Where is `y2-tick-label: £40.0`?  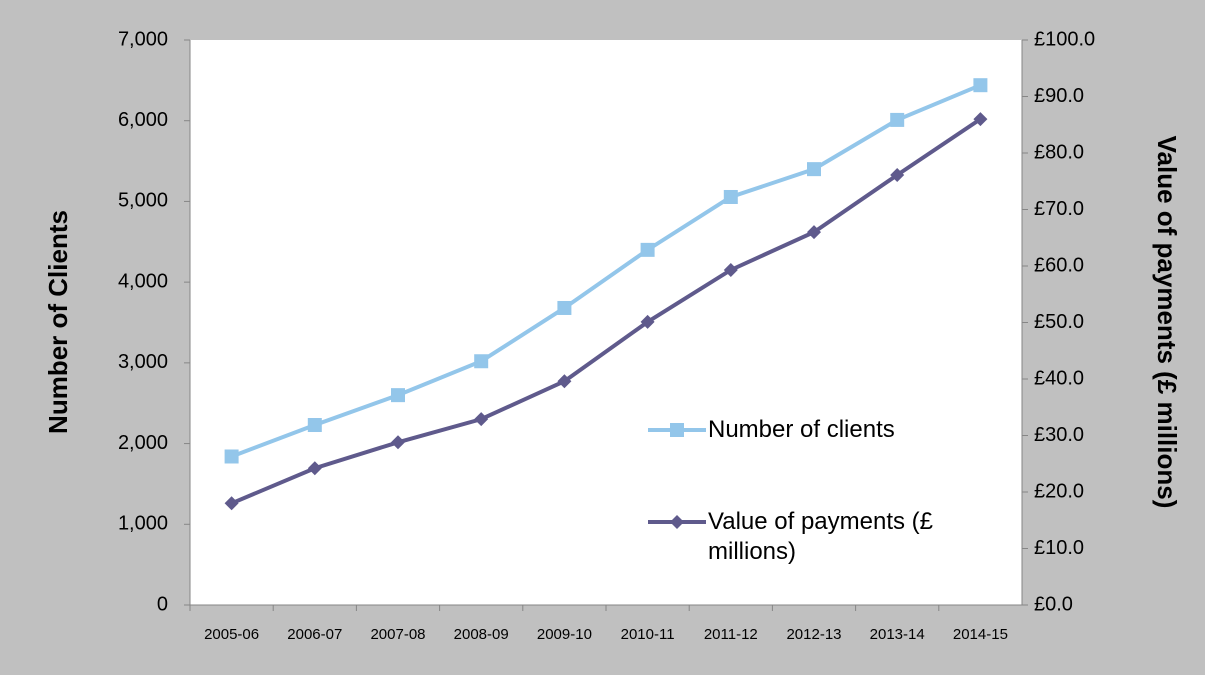 y2-tick-label: £40.0 is located at coordinates (1059, 378).